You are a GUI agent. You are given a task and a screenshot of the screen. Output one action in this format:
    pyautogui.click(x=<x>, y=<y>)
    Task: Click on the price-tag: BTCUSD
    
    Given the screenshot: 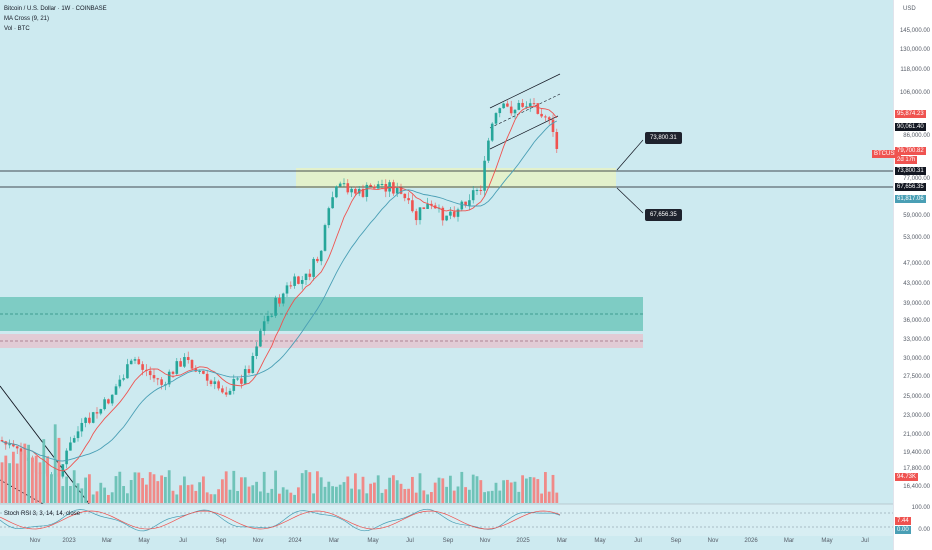 What is the action you would take?
    pyautogui.click(x=886, y=154)
    